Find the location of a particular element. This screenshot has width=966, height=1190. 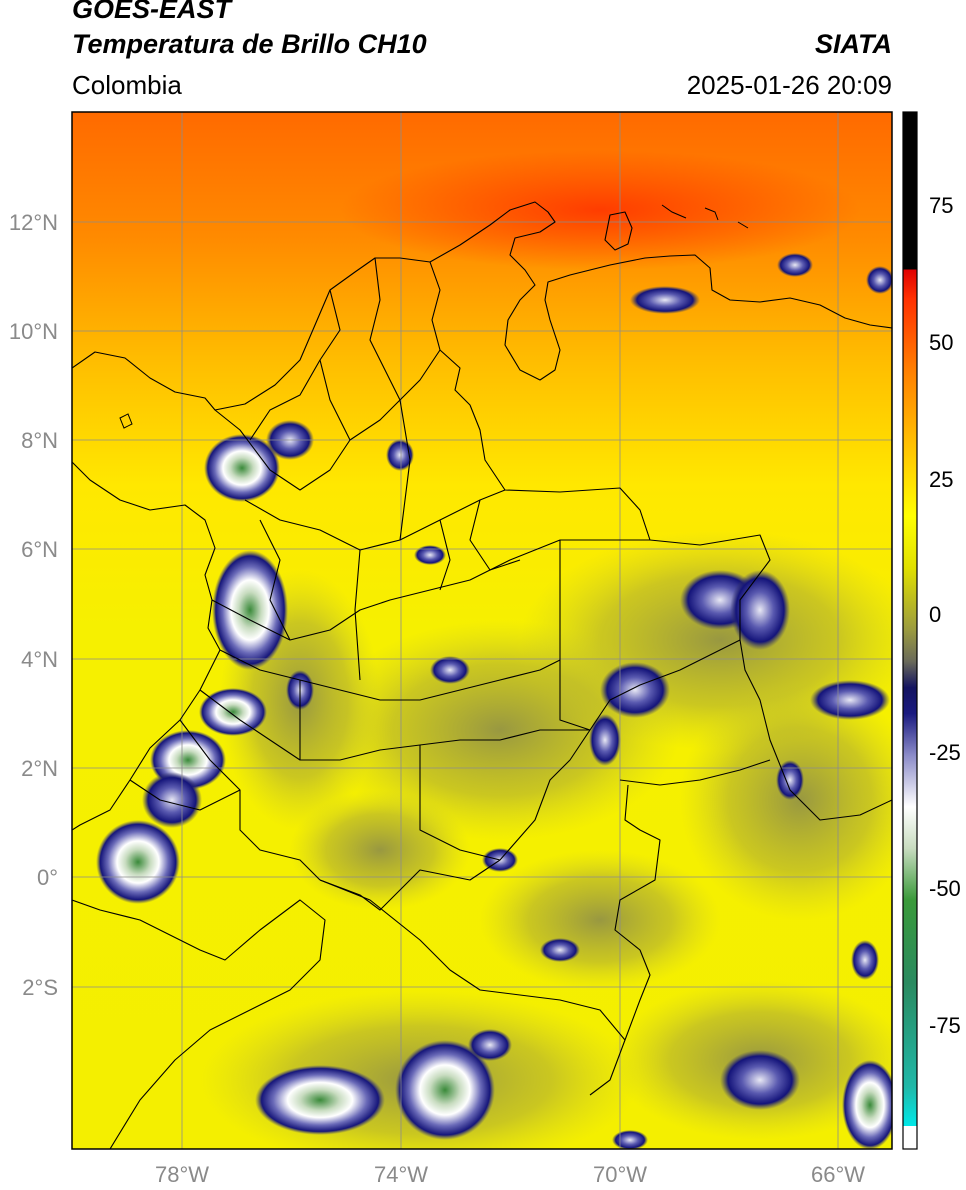

latitude-tick-label: 2°S is located at coordinates (40, 987).